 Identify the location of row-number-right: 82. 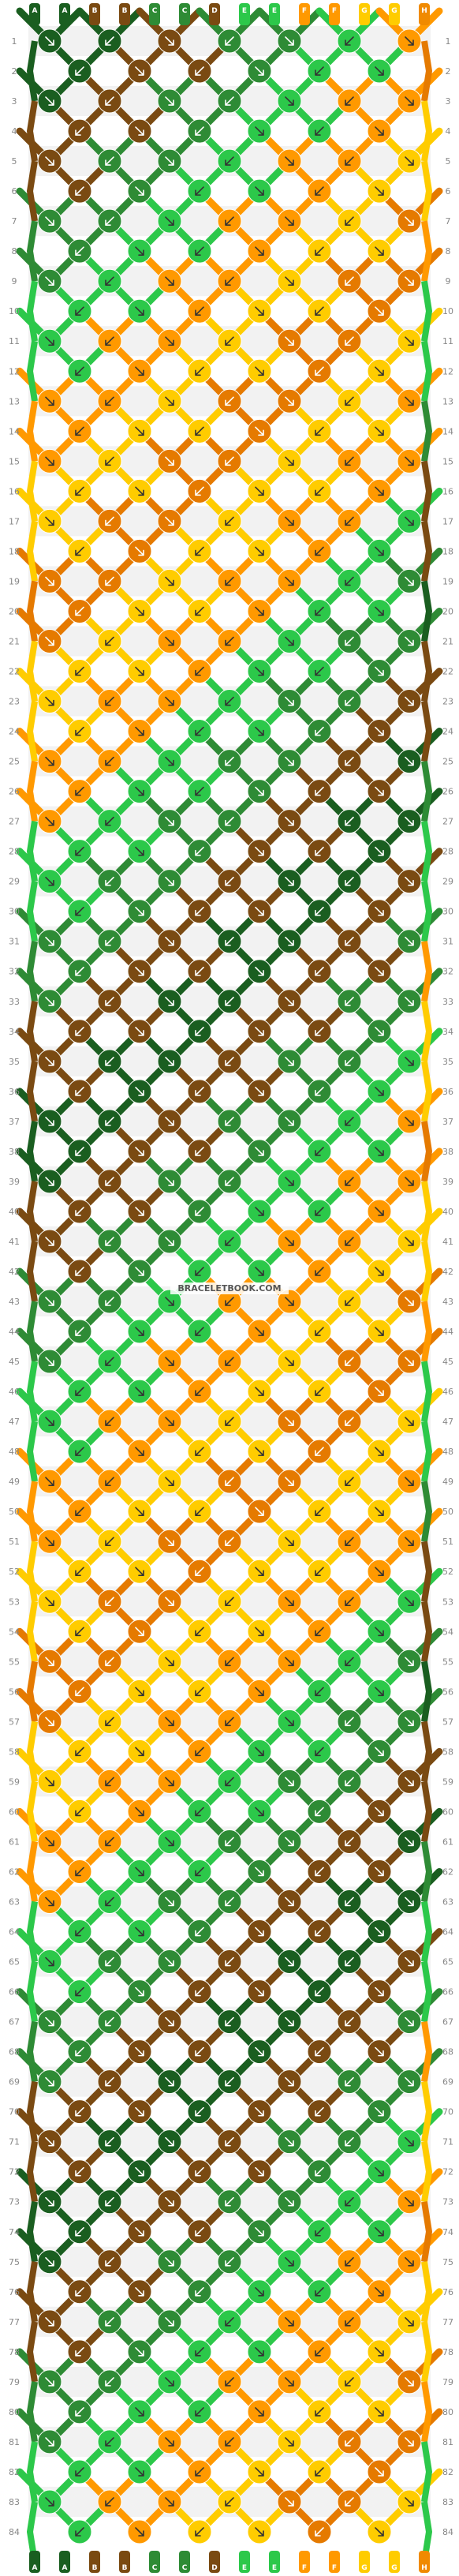
(447, 2472).